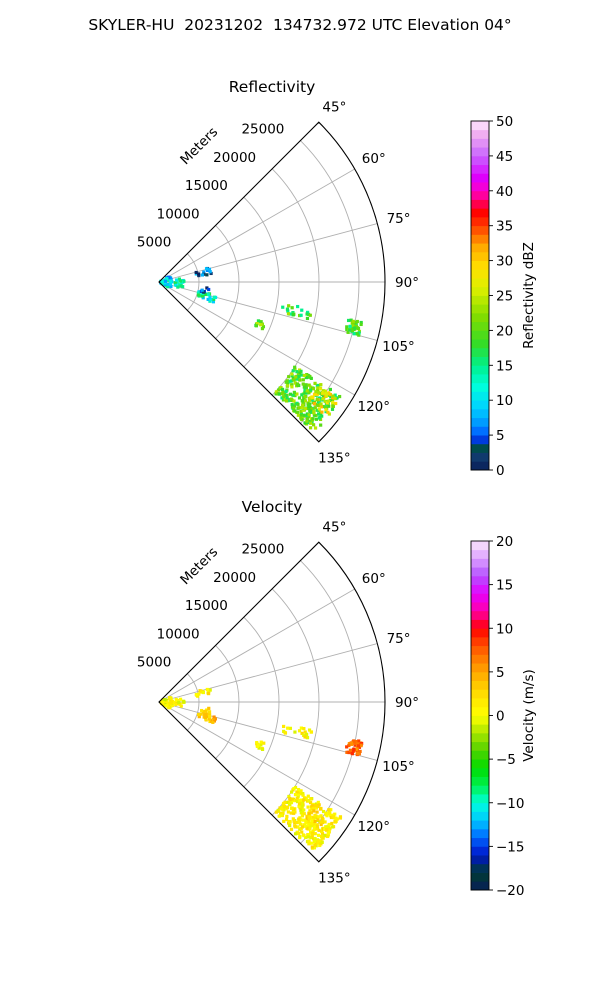 The height and width of the screenshot is (1000, 600). Describe the element at coordinates (503, 296) in the screenshot. I see `colorbar: 0 5 10 15 20 25 30 35 40 45 50 Reflectivity dBZ` at that location.